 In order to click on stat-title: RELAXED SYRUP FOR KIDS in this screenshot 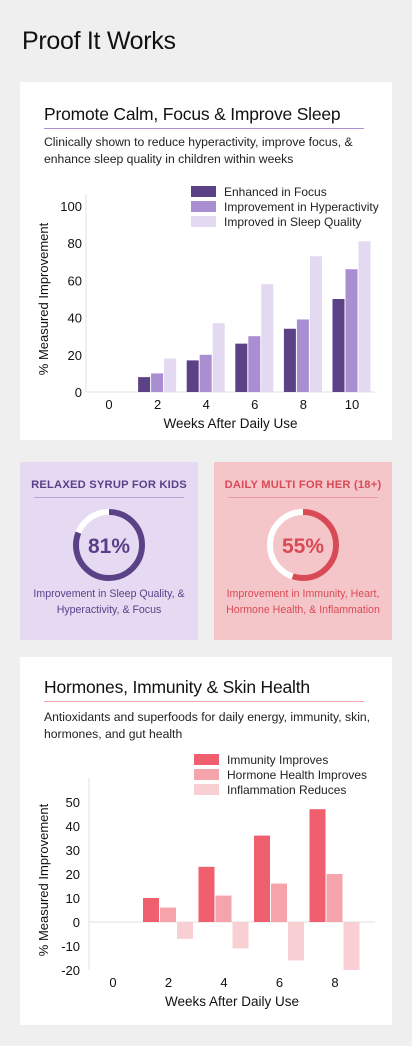, I will do `click(109, 485)`.